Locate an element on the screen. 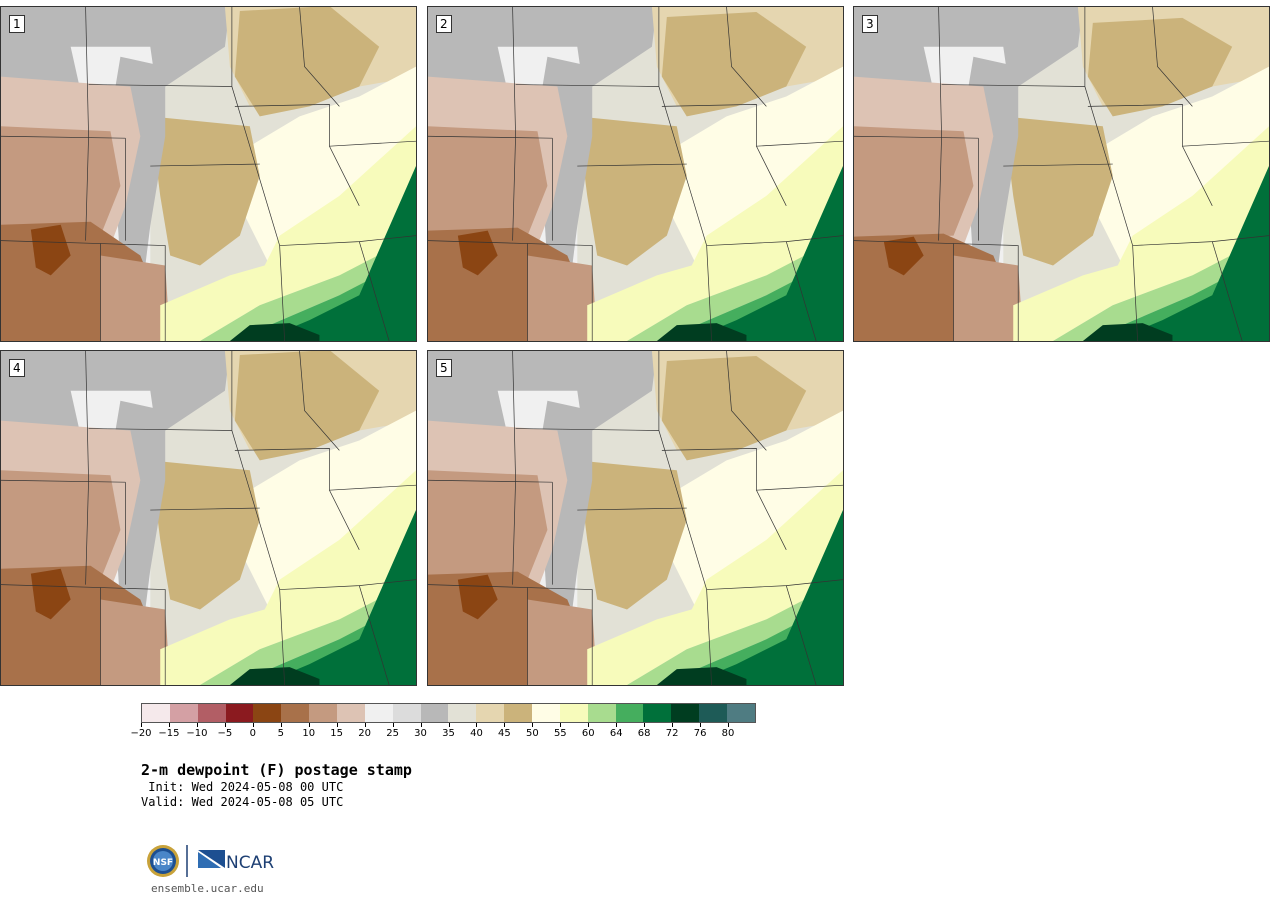  colorbar-tick-label: 72 is located at coordinates (672, 733).